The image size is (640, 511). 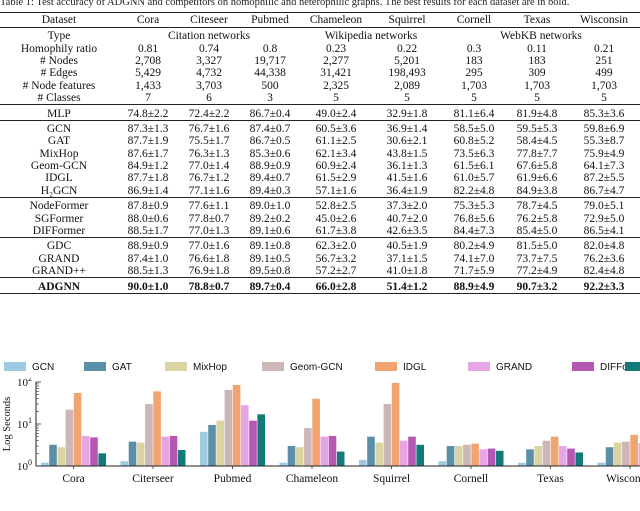 What do you see at coordinates (400, 368) in the screenshot?
I see `legend-item: IDGL` at bounding box center [400, 368].